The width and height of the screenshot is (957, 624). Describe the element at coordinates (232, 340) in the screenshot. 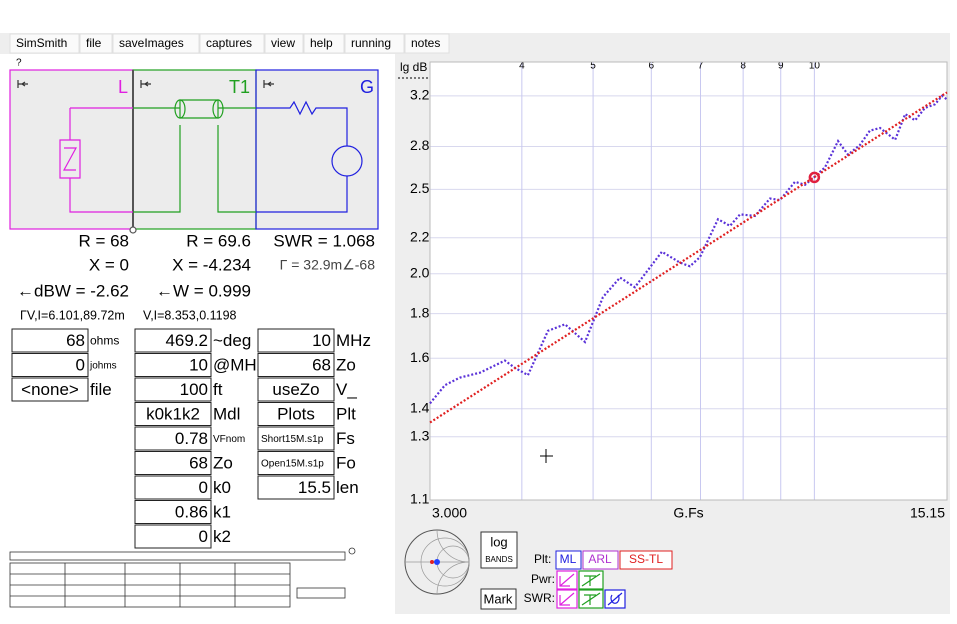

I see `input-unit: ~deg` at that location.